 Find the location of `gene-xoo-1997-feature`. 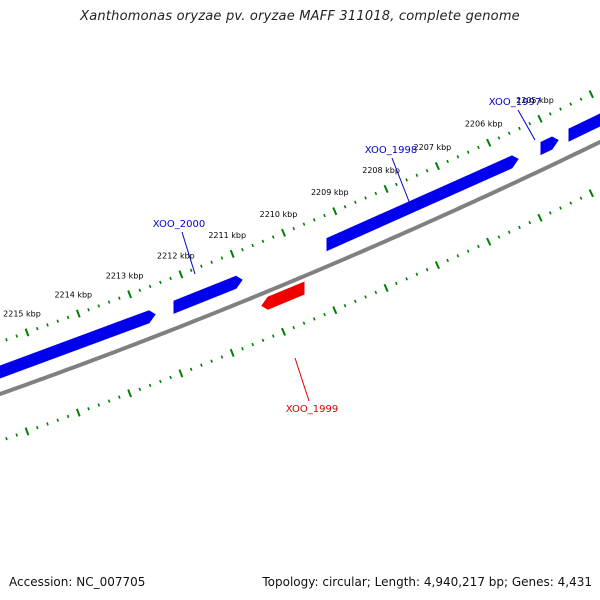

gene-xoo-1997-feature is located at coordinates (549, 146).